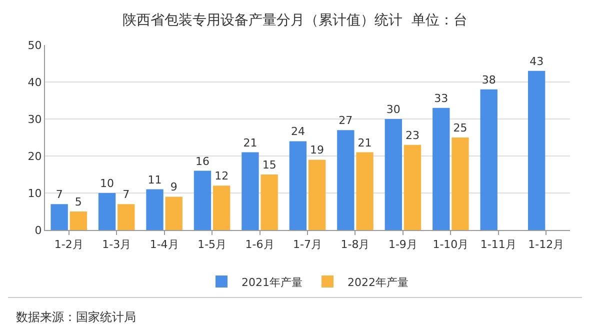 The image size is (590, 330). What do you see at coordinates (174, 187) in the screenshot?
I see `data-label: 9` at bounding box center [174, 187].